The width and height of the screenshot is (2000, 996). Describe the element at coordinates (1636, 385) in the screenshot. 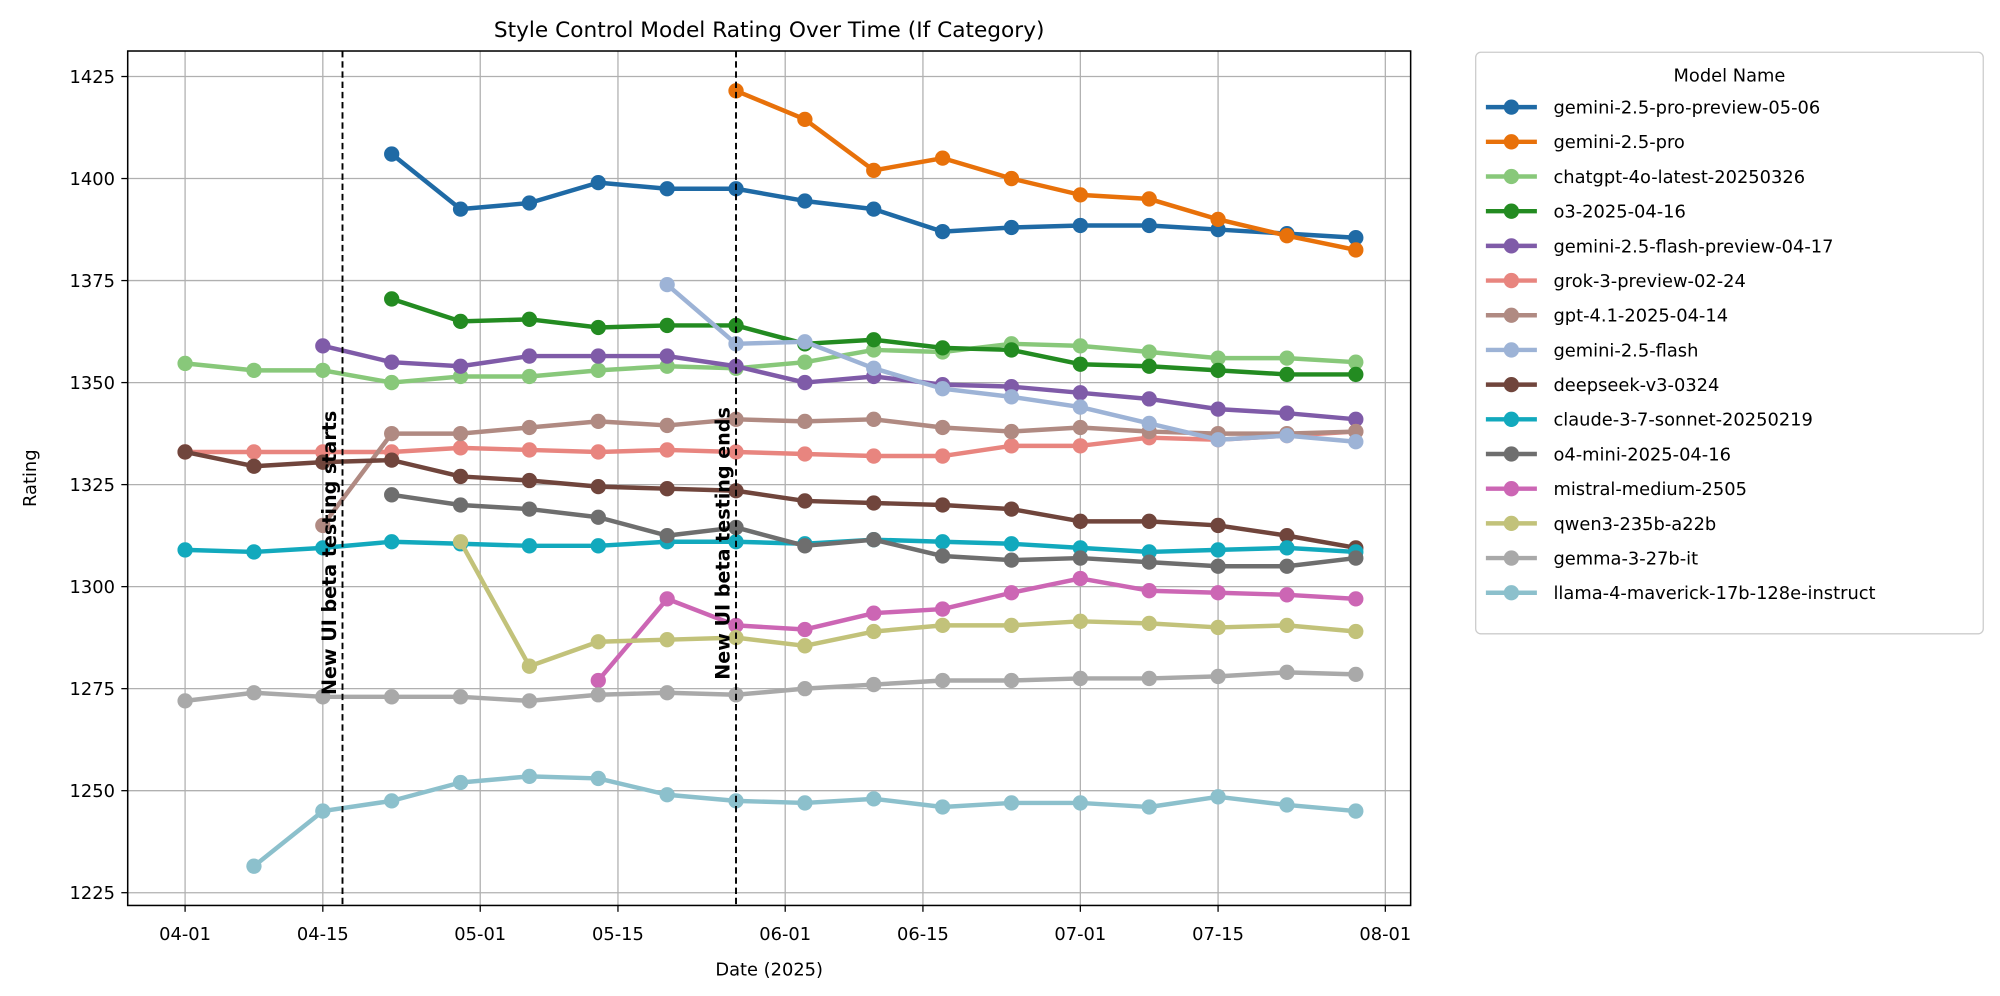

I see `legend-label: deepseek-v3-0324` at that location.